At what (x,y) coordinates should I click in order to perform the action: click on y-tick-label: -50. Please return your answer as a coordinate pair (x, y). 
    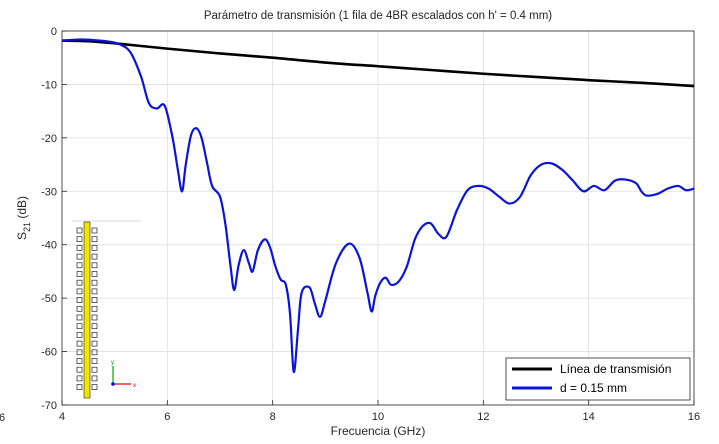
    Looking at the image, I should click on (49, 299).